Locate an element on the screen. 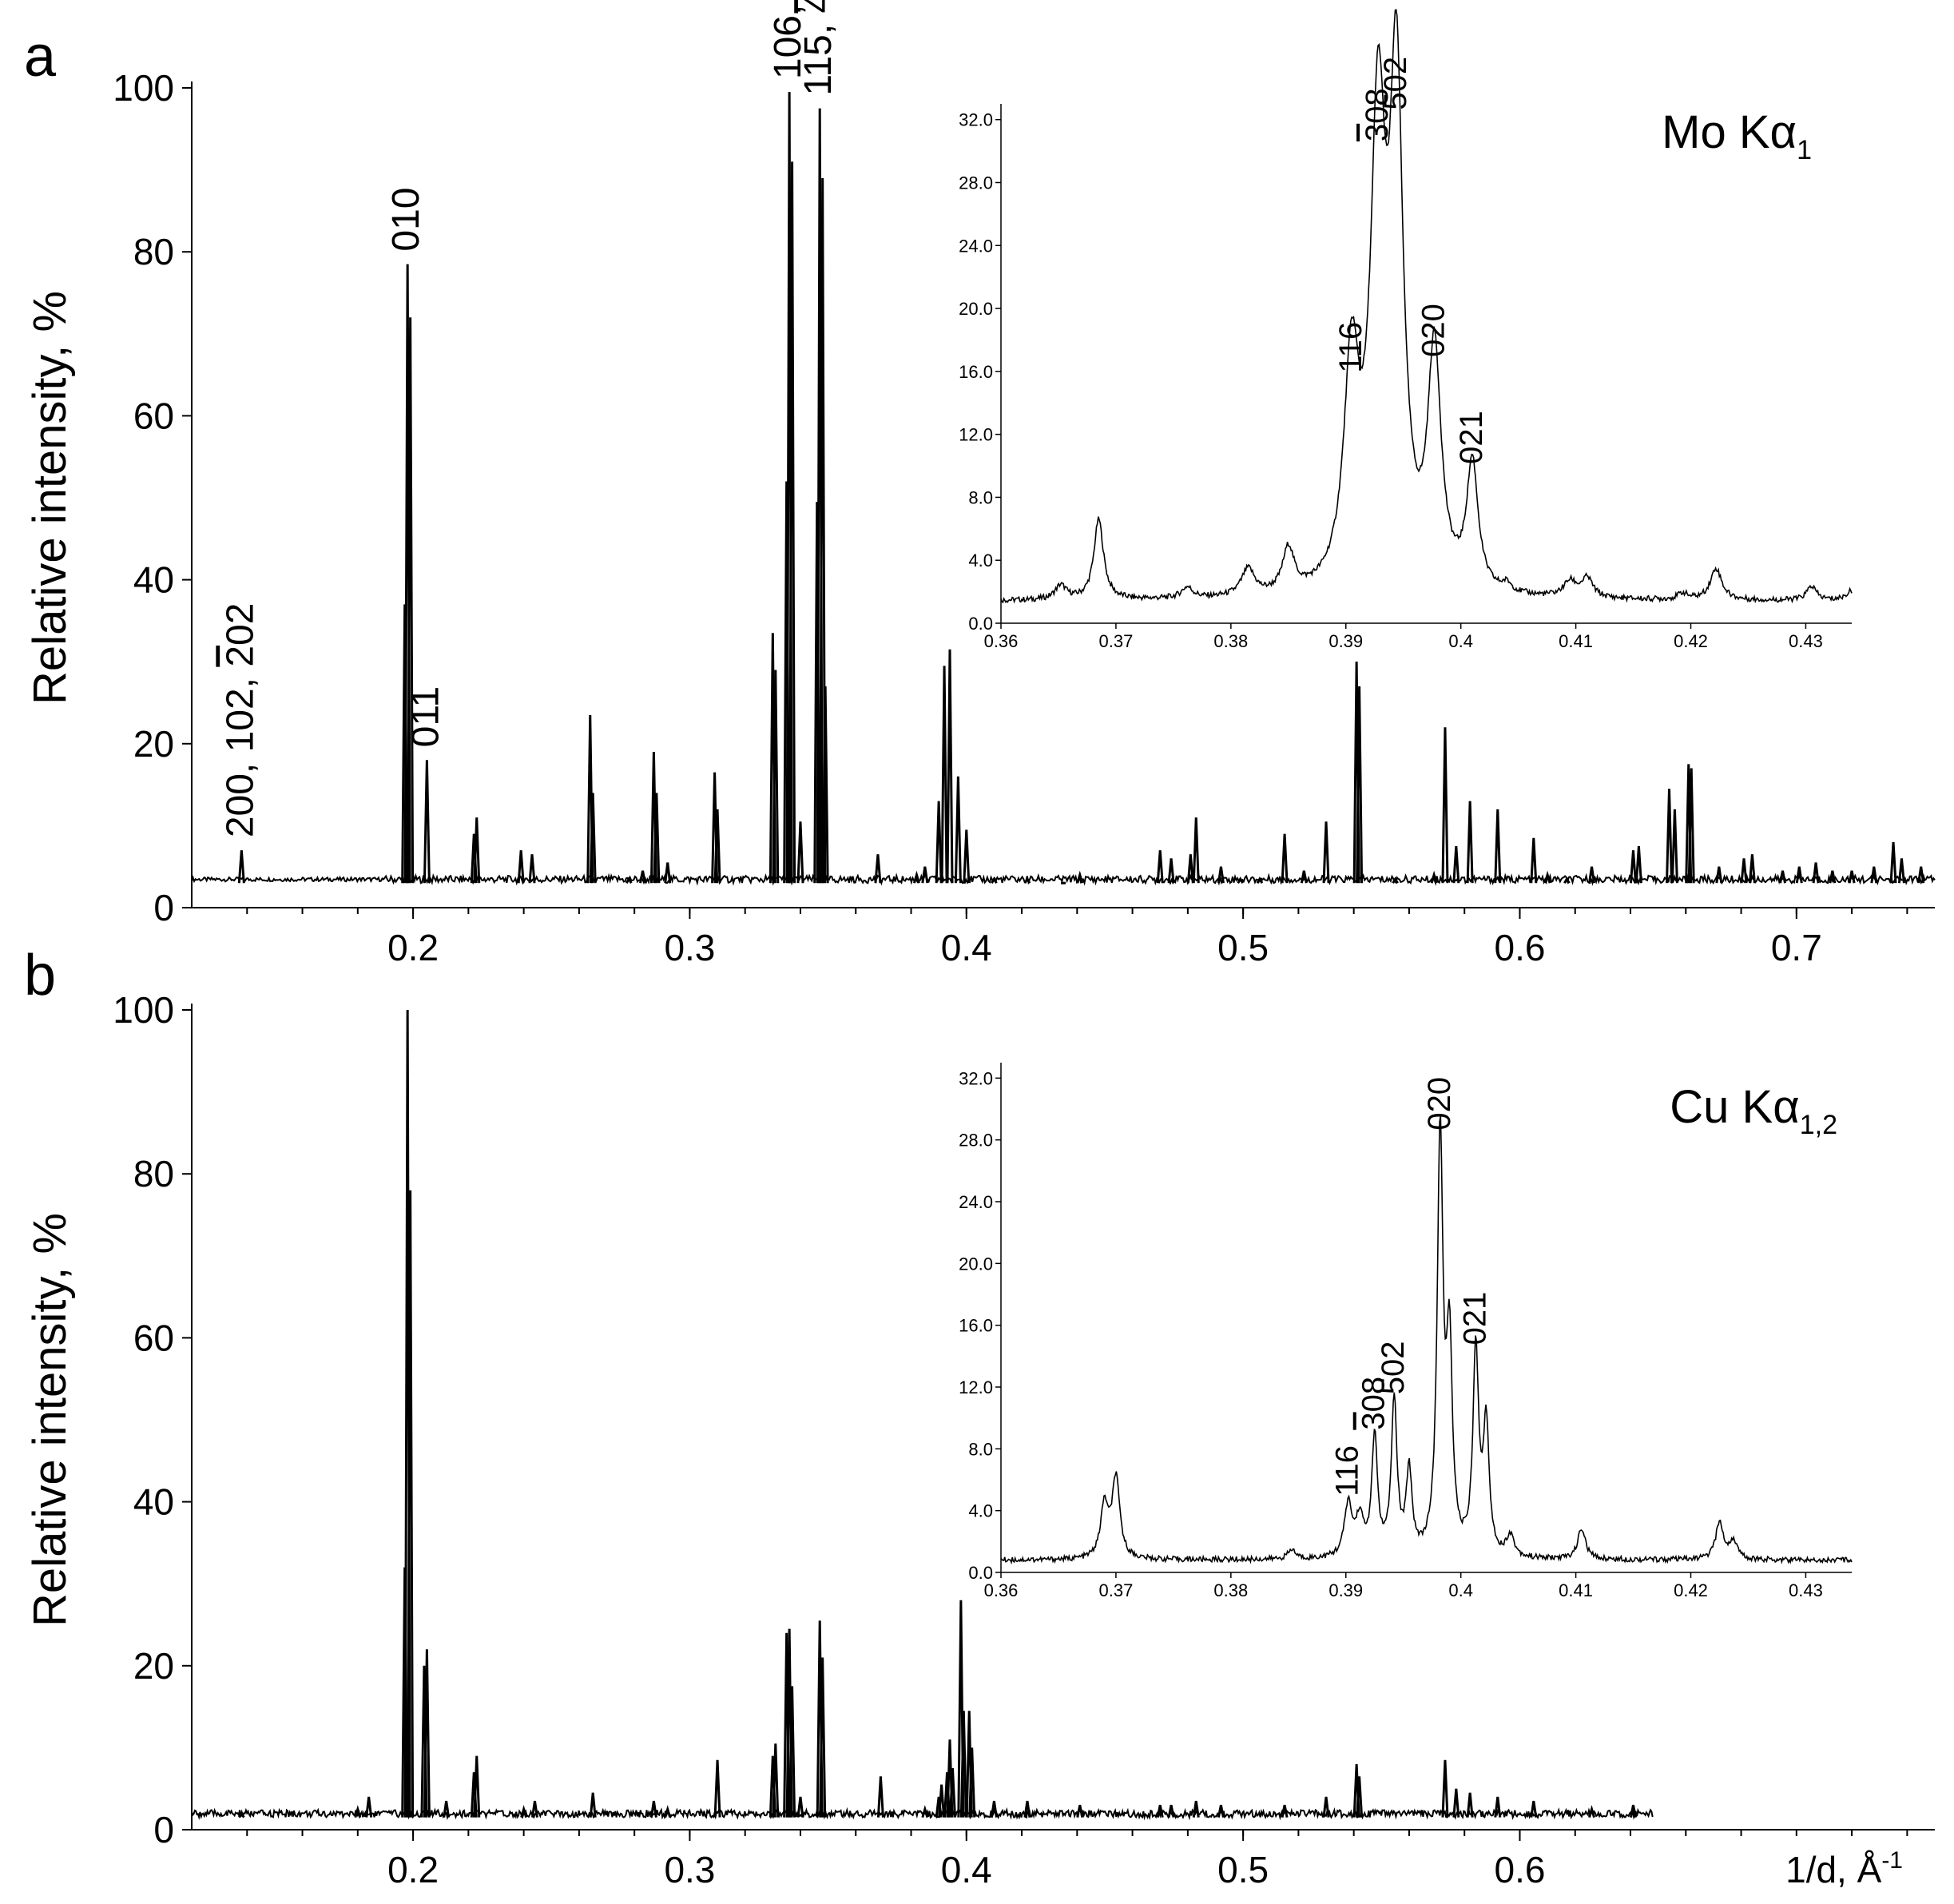 The width and height of the screenshot is (1954, 1904). y-tick-label: 60 is located at coordinates (153, 415).